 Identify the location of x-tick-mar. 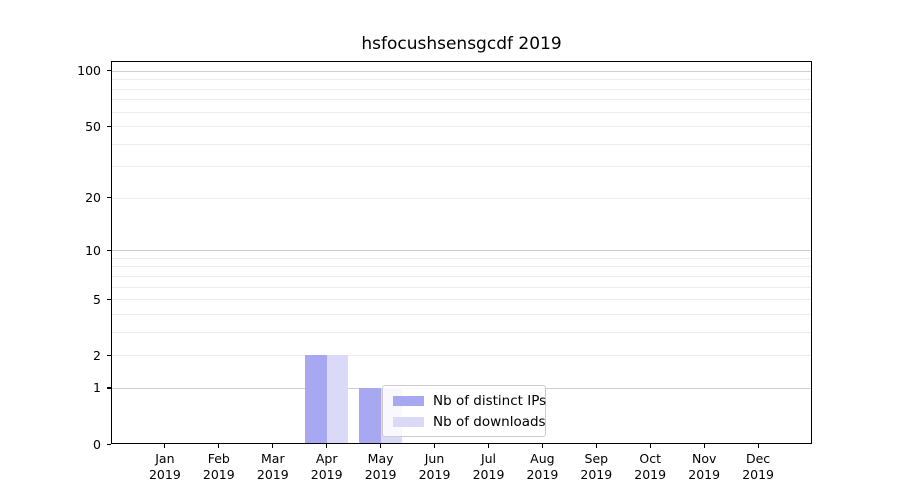
(273, 446).